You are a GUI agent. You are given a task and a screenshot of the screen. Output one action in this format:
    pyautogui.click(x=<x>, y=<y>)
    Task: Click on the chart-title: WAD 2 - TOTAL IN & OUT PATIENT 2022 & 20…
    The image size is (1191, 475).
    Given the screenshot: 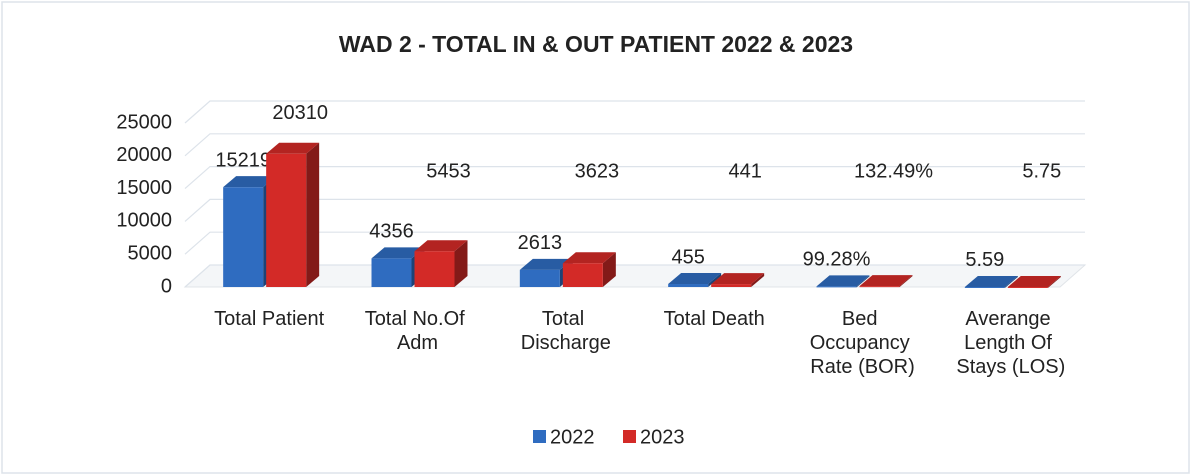 What is the action you would take?
    pyautogui.click(x=596, y=44)
    